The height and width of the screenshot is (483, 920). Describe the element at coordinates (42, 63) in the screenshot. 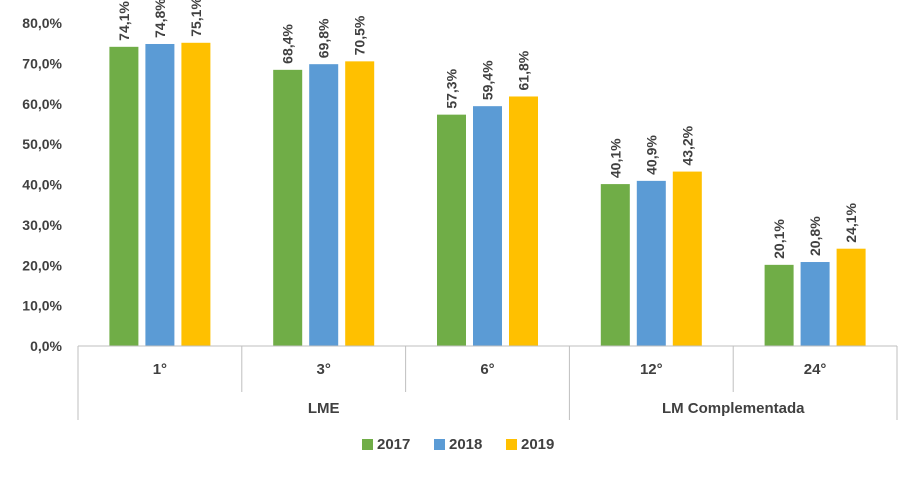

I see `y-tick-label: 70,0%` at that location.